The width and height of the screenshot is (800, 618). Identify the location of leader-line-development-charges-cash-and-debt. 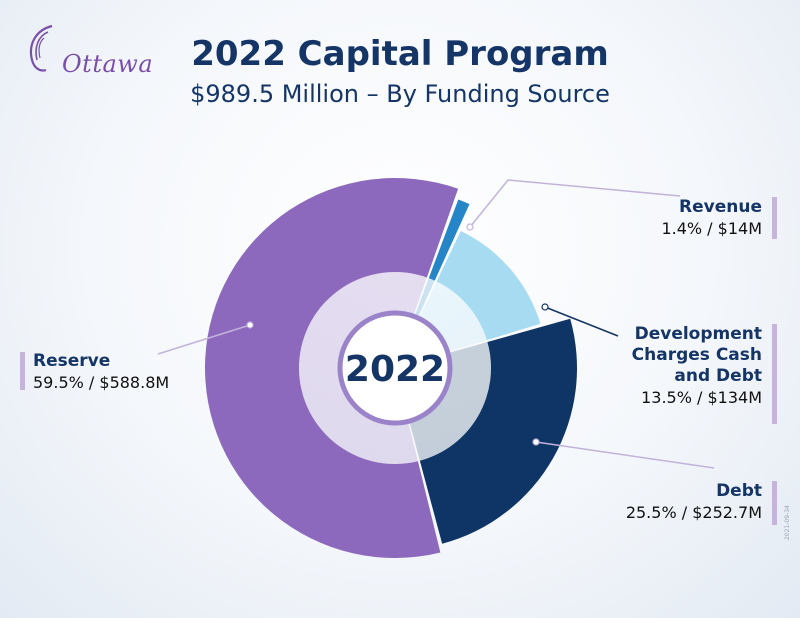
(581, 321).